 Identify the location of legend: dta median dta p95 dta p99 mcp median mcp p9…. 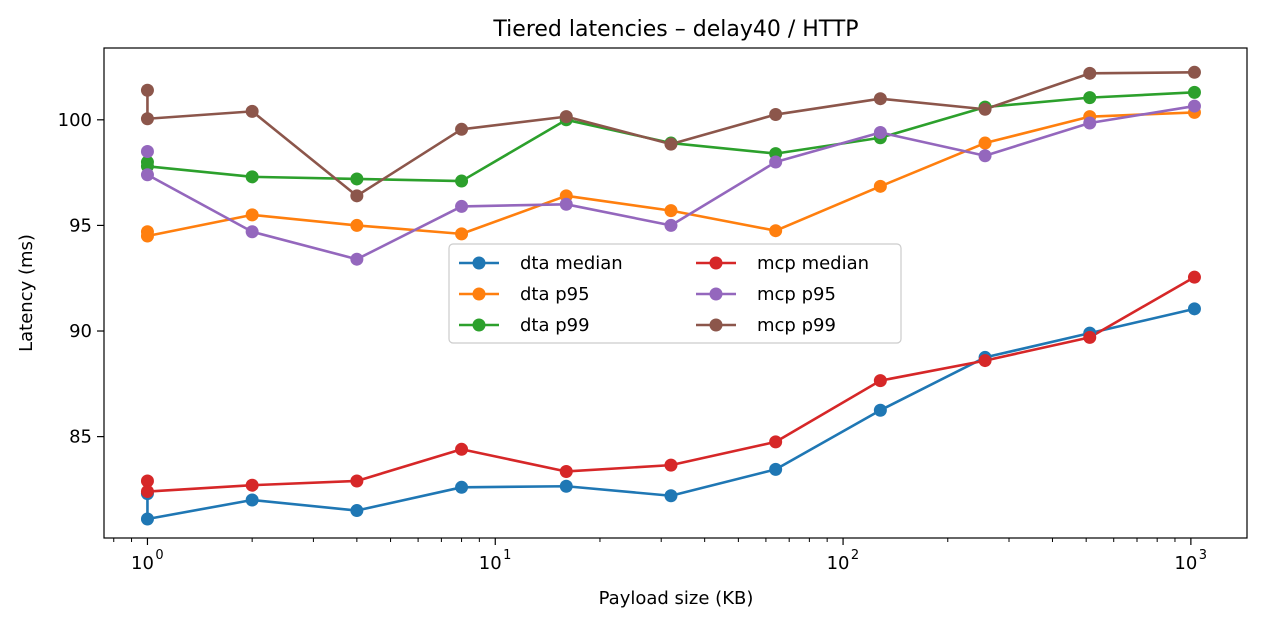
(675, 293).